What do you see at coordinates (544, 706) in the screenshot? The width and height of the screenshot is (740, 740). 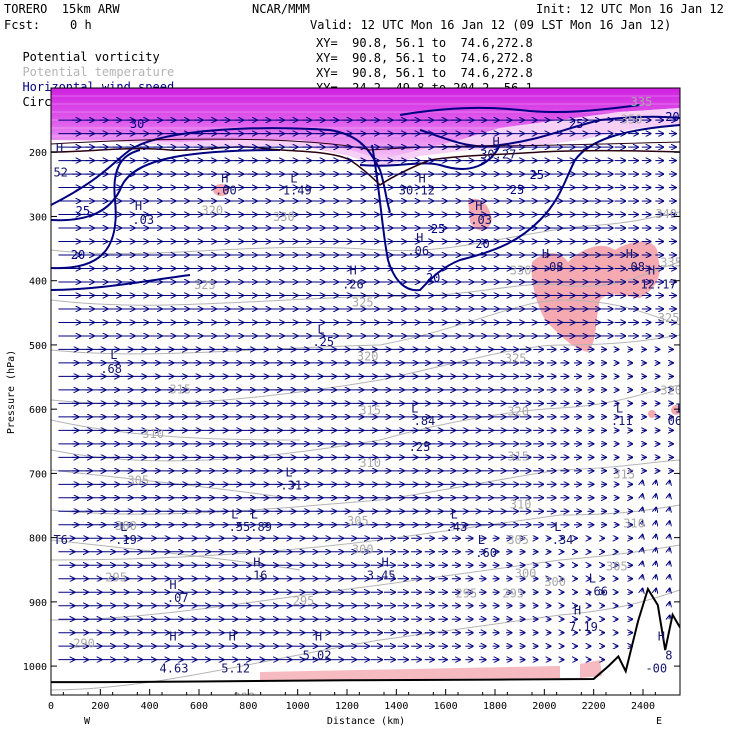 I see `x-tick-label: 2000` at bounding box center [544, 706].